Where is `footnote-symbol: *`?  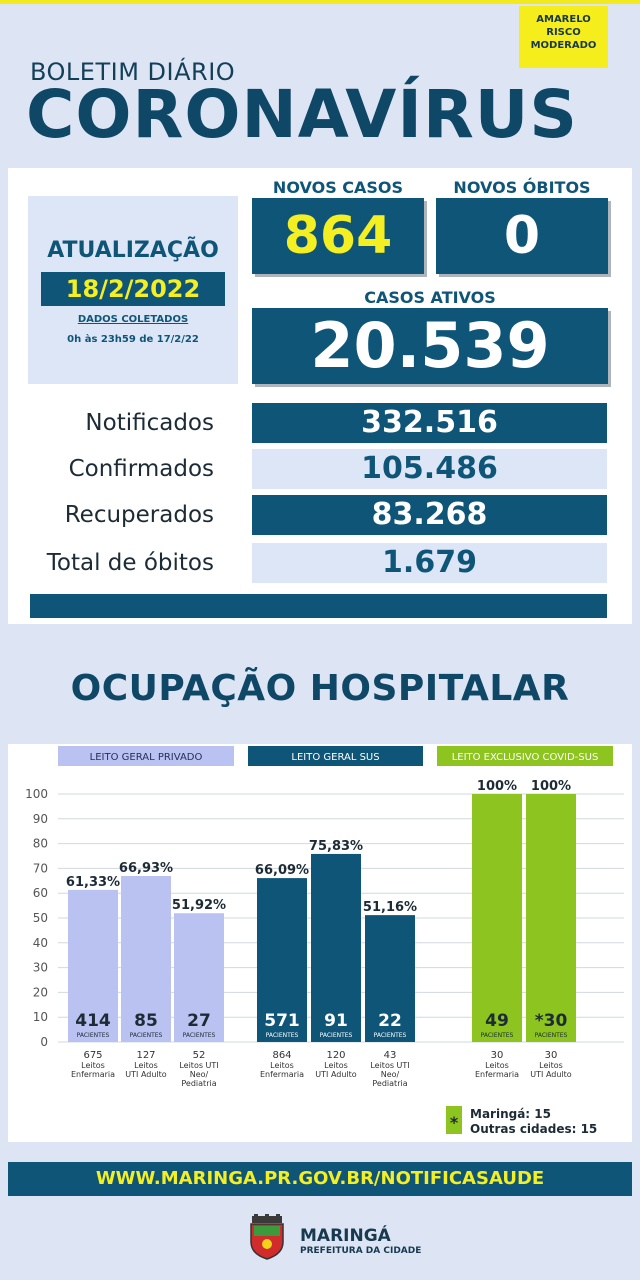
footnote-symbol: * is located at coordinates (454, 1122).